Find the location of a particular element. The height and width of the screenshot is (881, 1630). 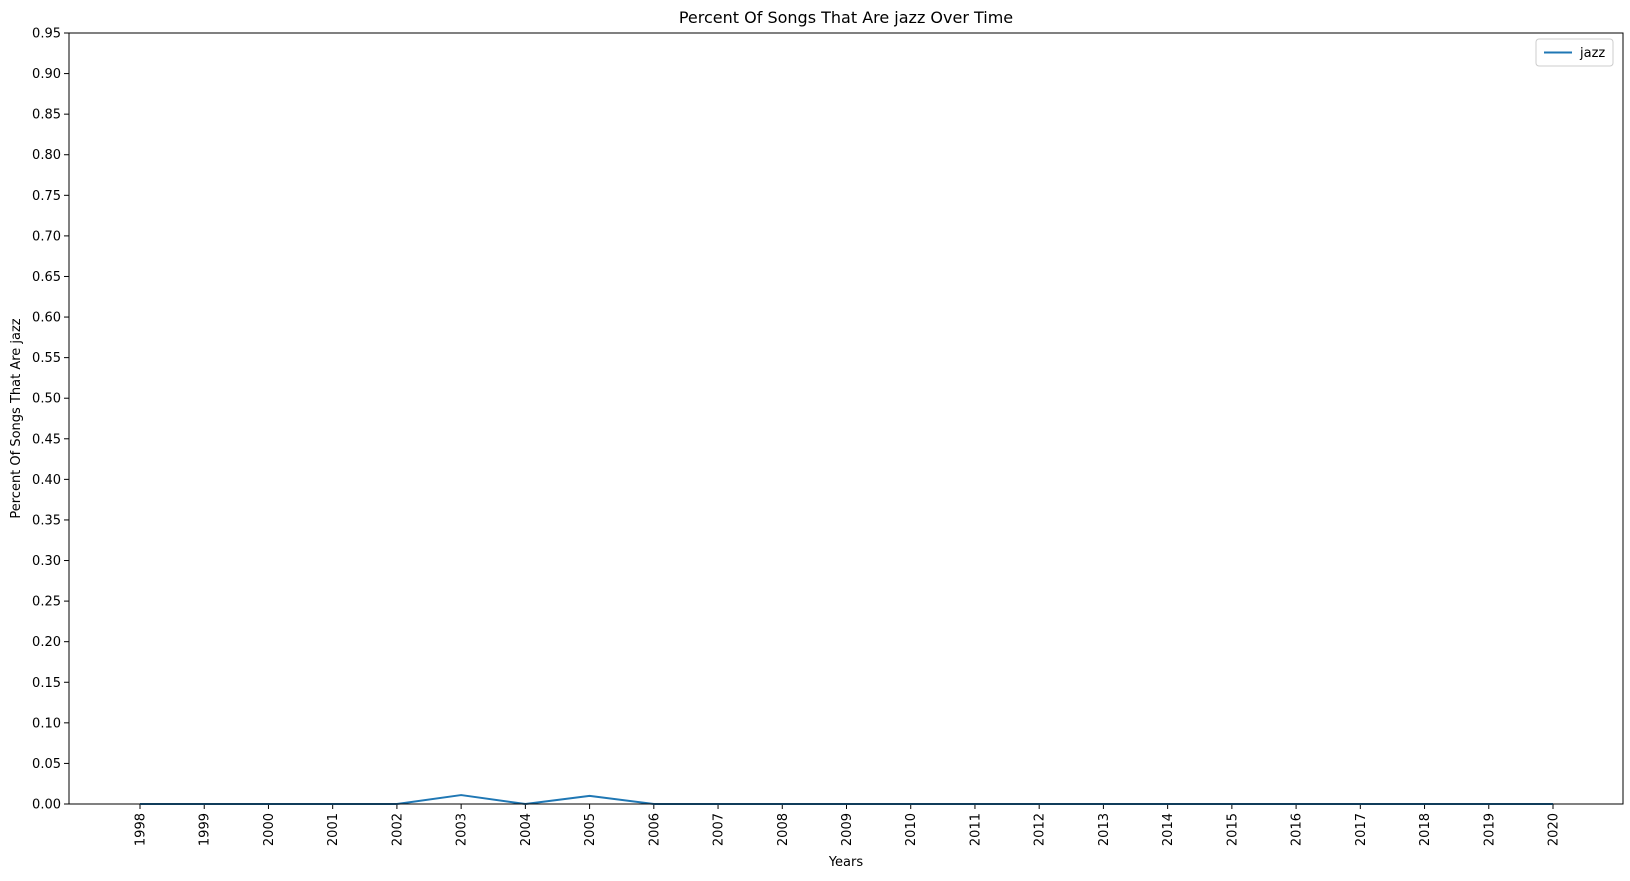

x-tick-label: 2012 is located at coordinates (1040, 829).